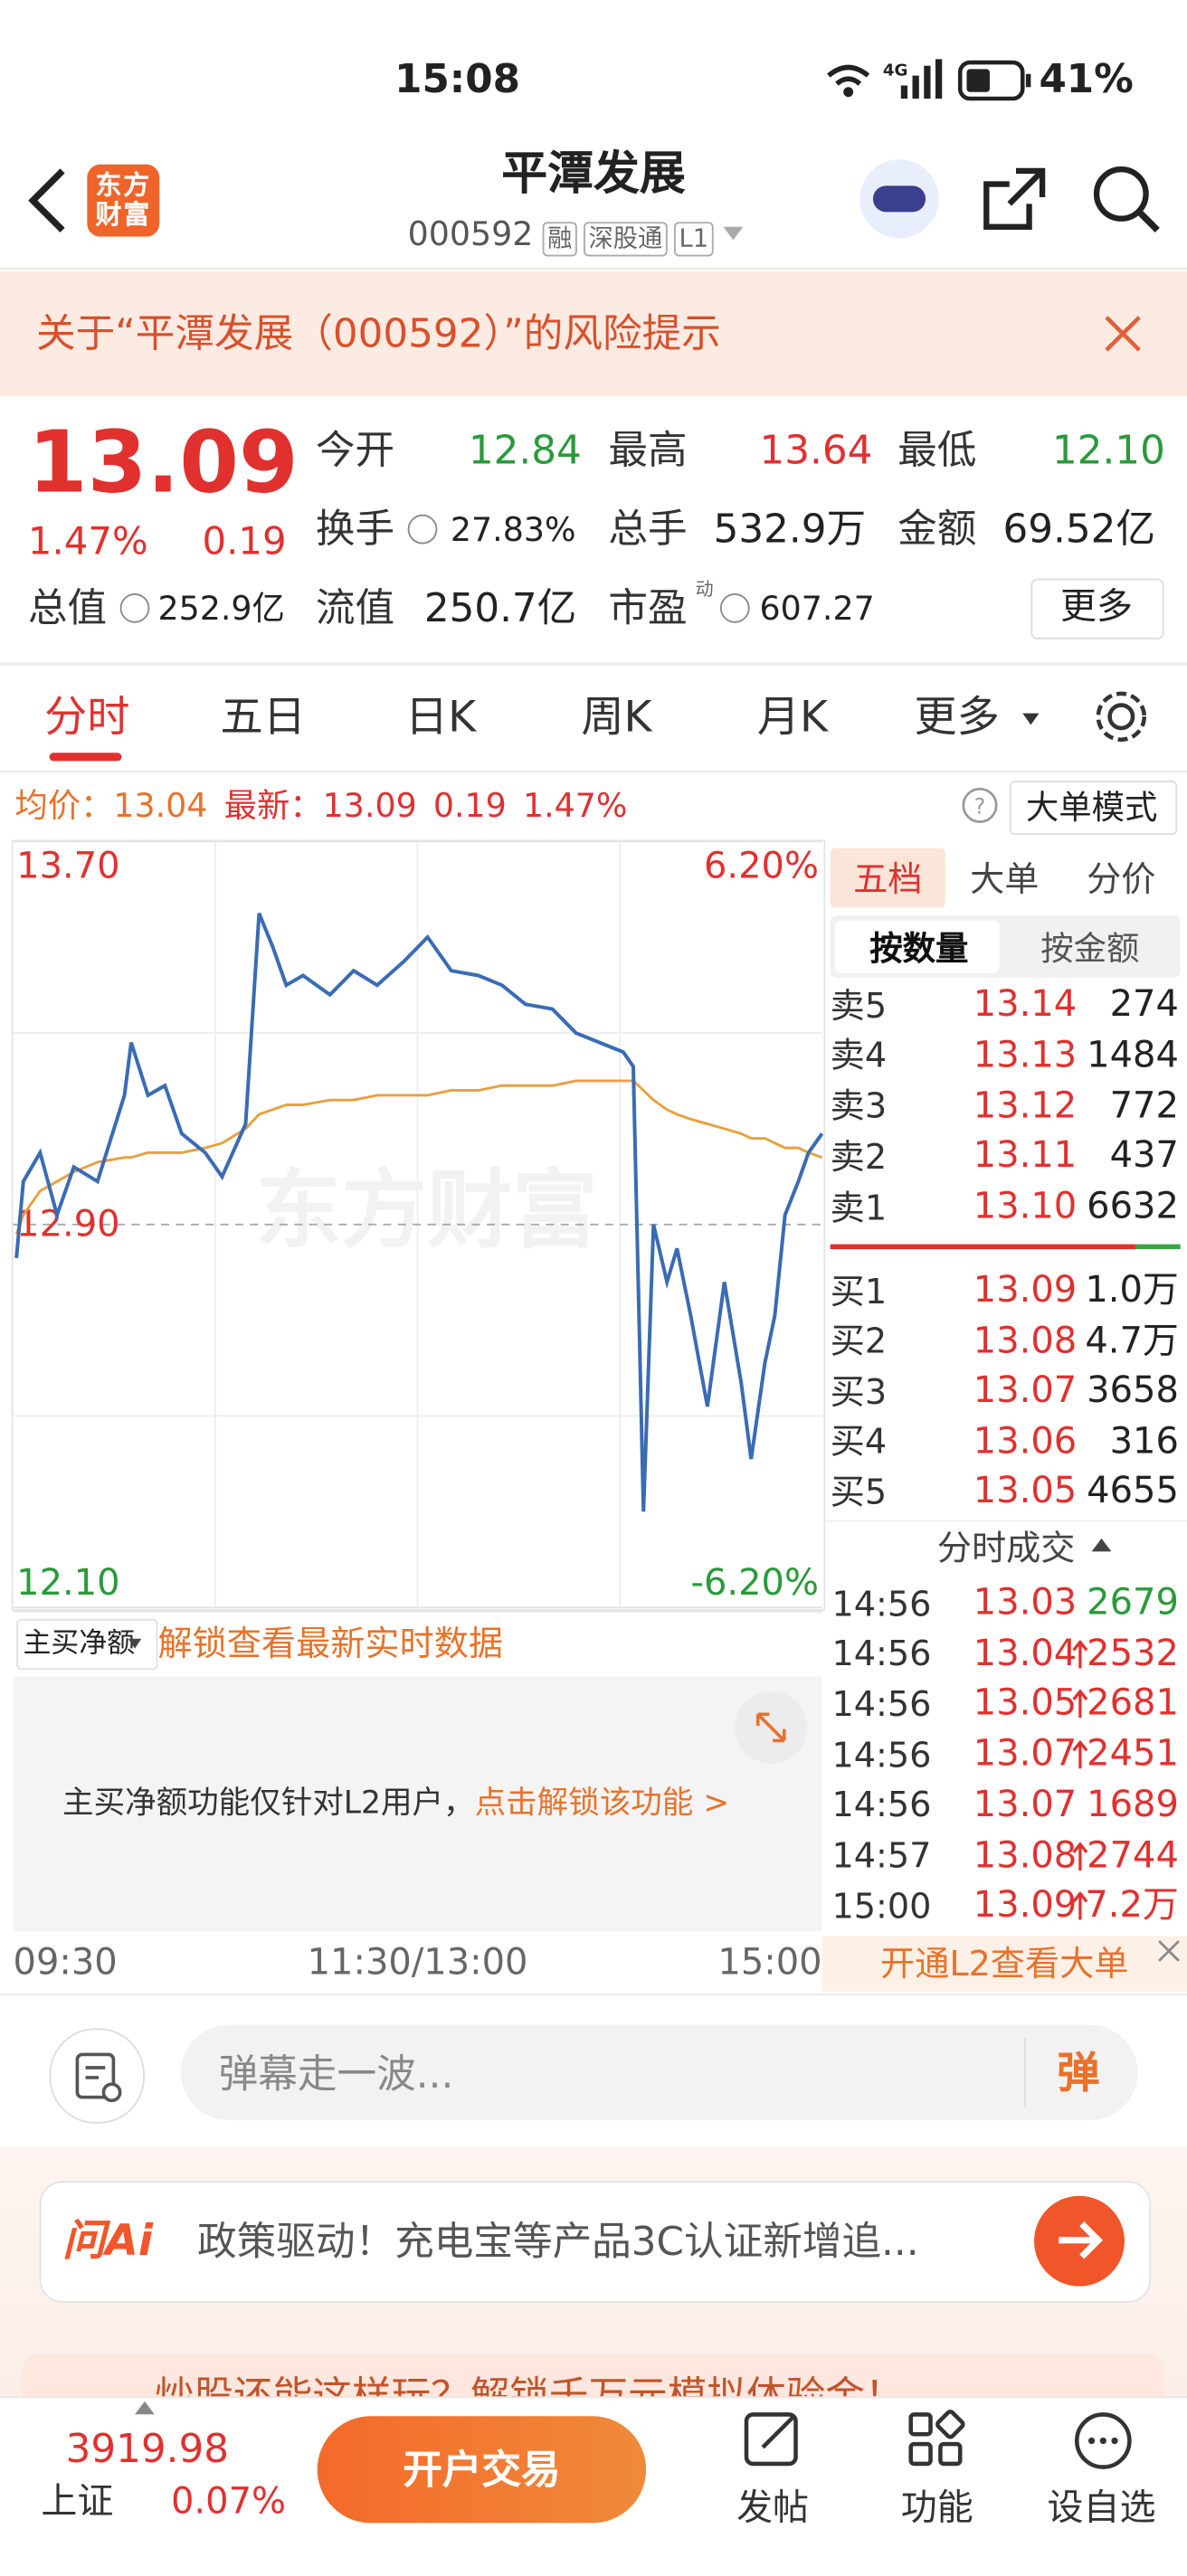 This screenshot has width=1187, height=2576. I want to click on tab: 分时, so click(87, 718).